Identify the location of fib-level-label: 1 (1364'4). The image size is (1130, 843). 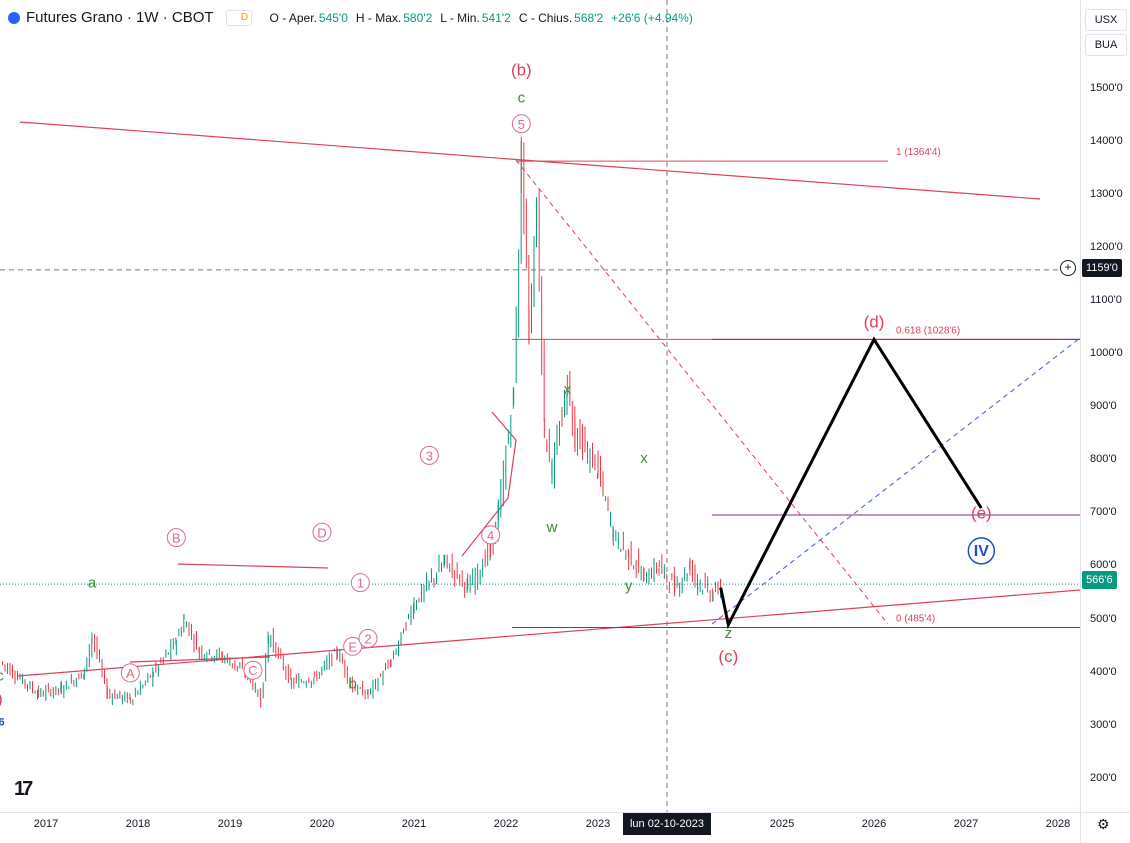
(918, 152).